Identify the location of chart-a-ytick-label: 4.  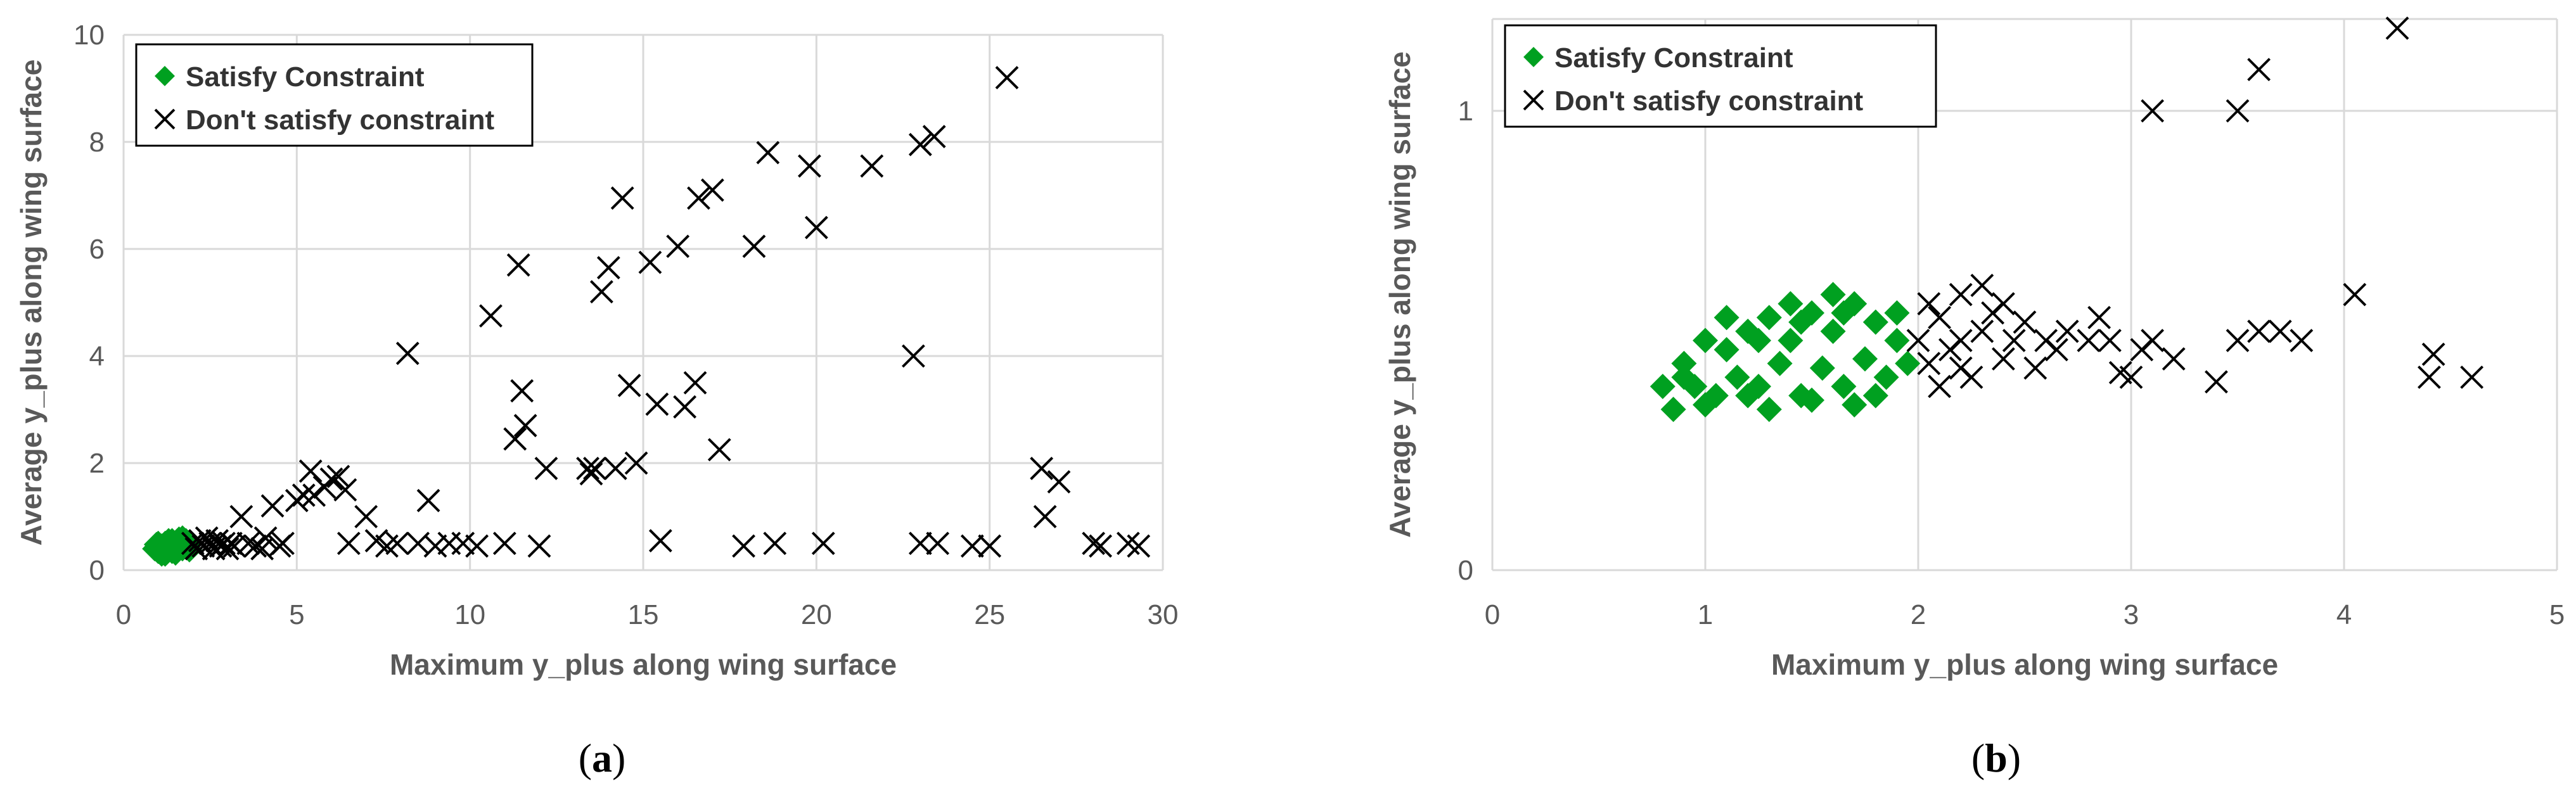
(97, 356).